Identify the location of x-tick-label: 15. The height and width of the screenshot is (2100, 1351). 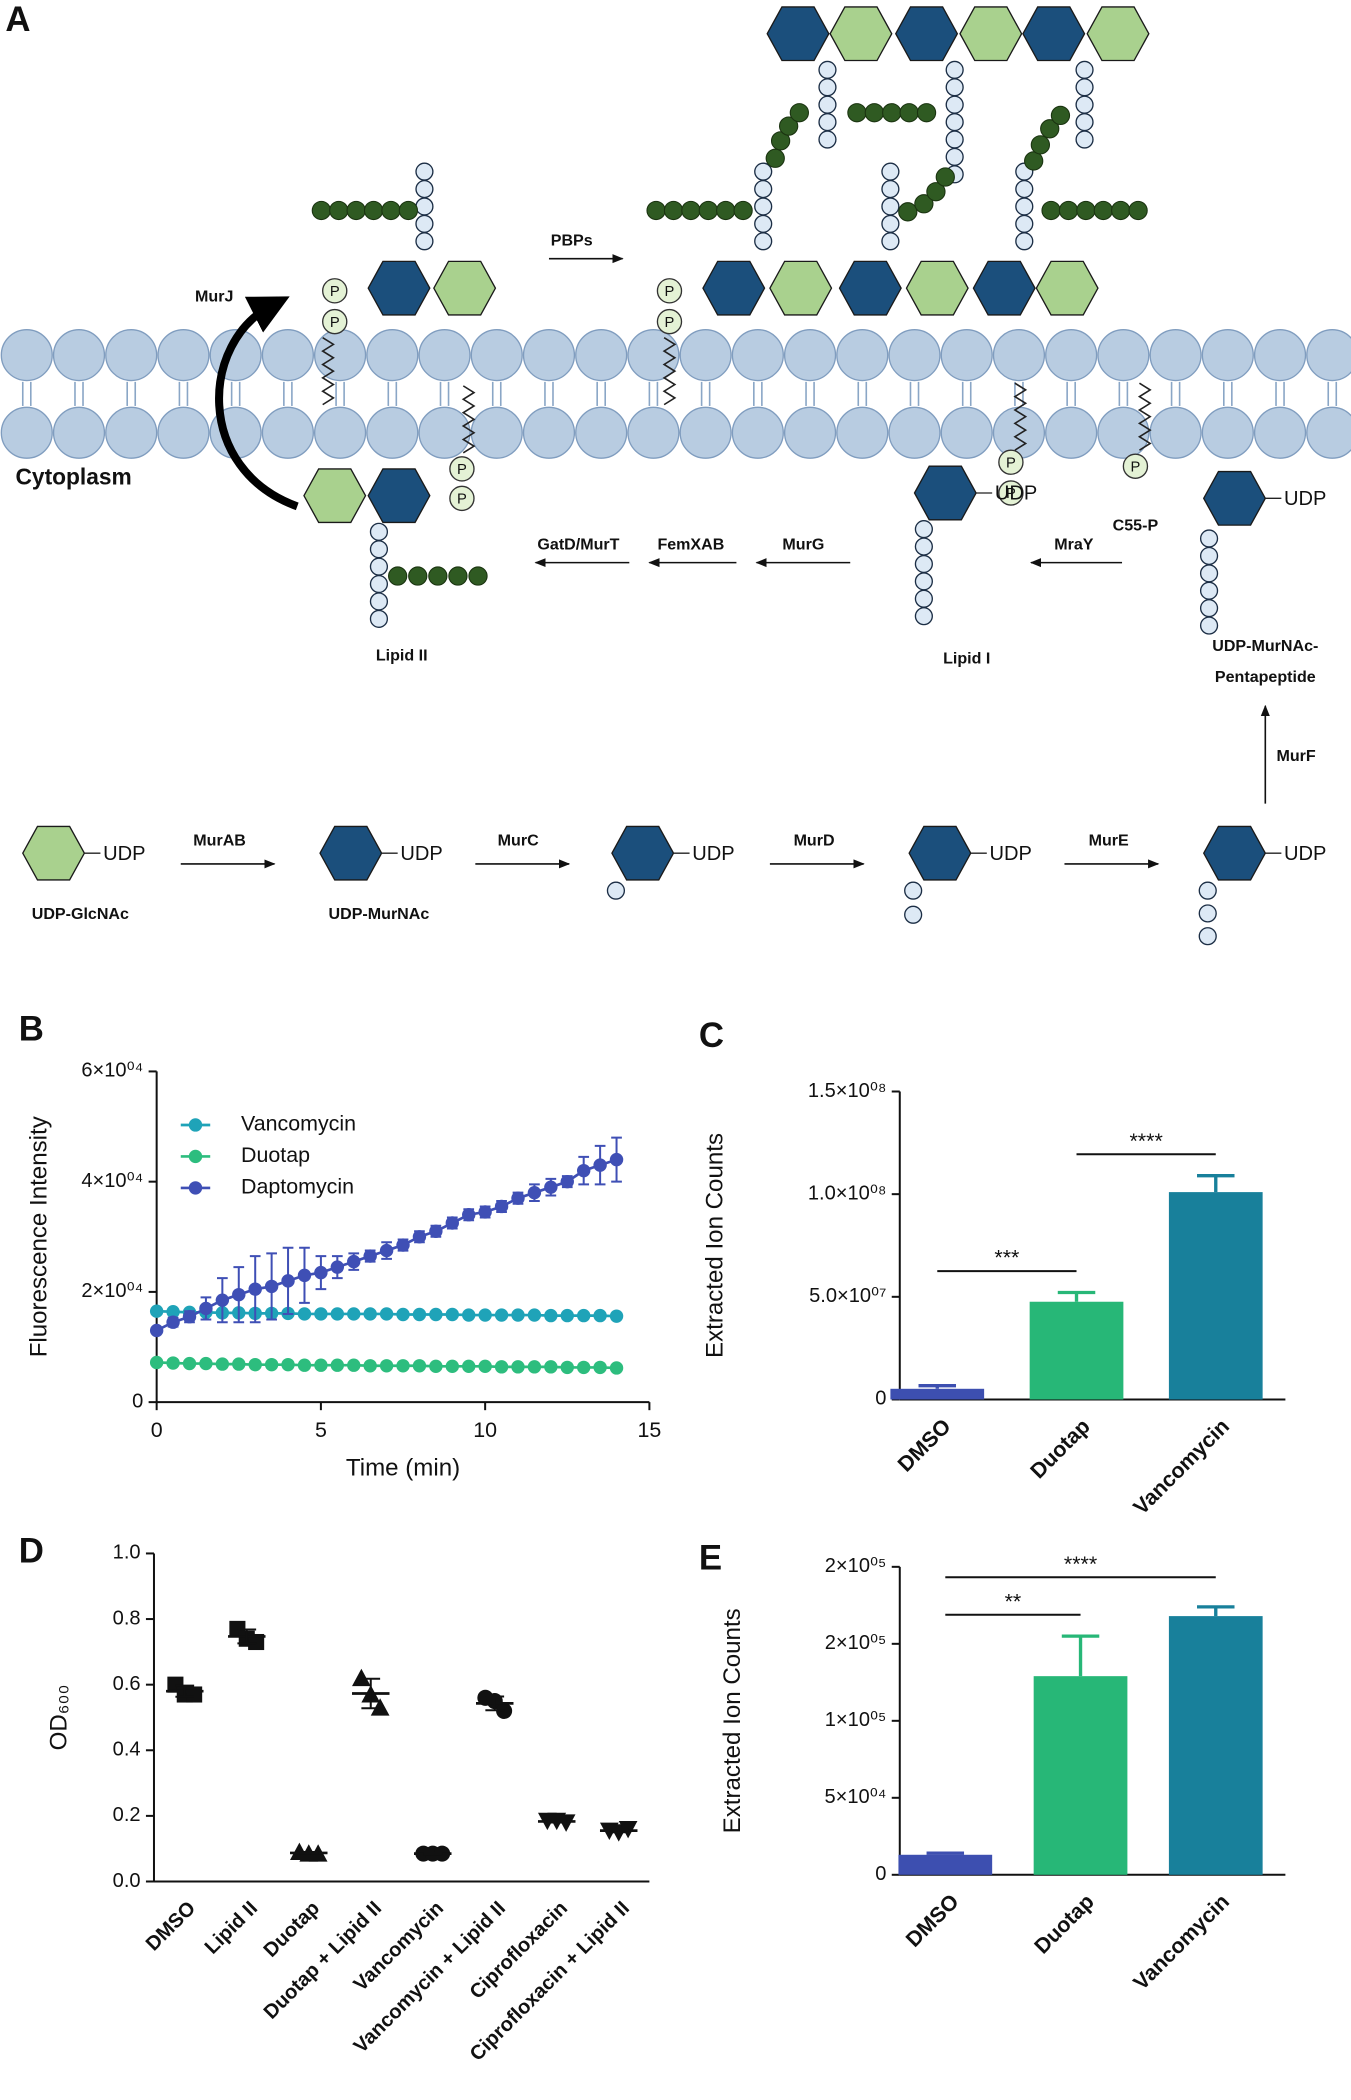
(649, 1430).